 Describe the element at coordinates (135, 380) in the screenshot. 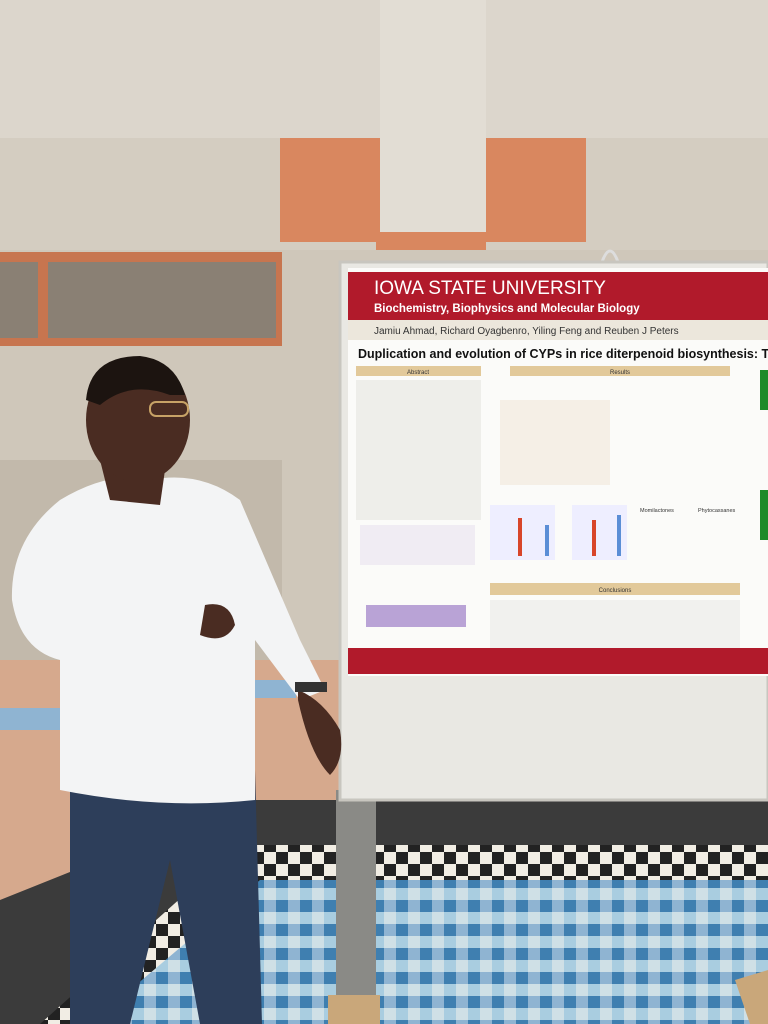

I see `hair` at that location.